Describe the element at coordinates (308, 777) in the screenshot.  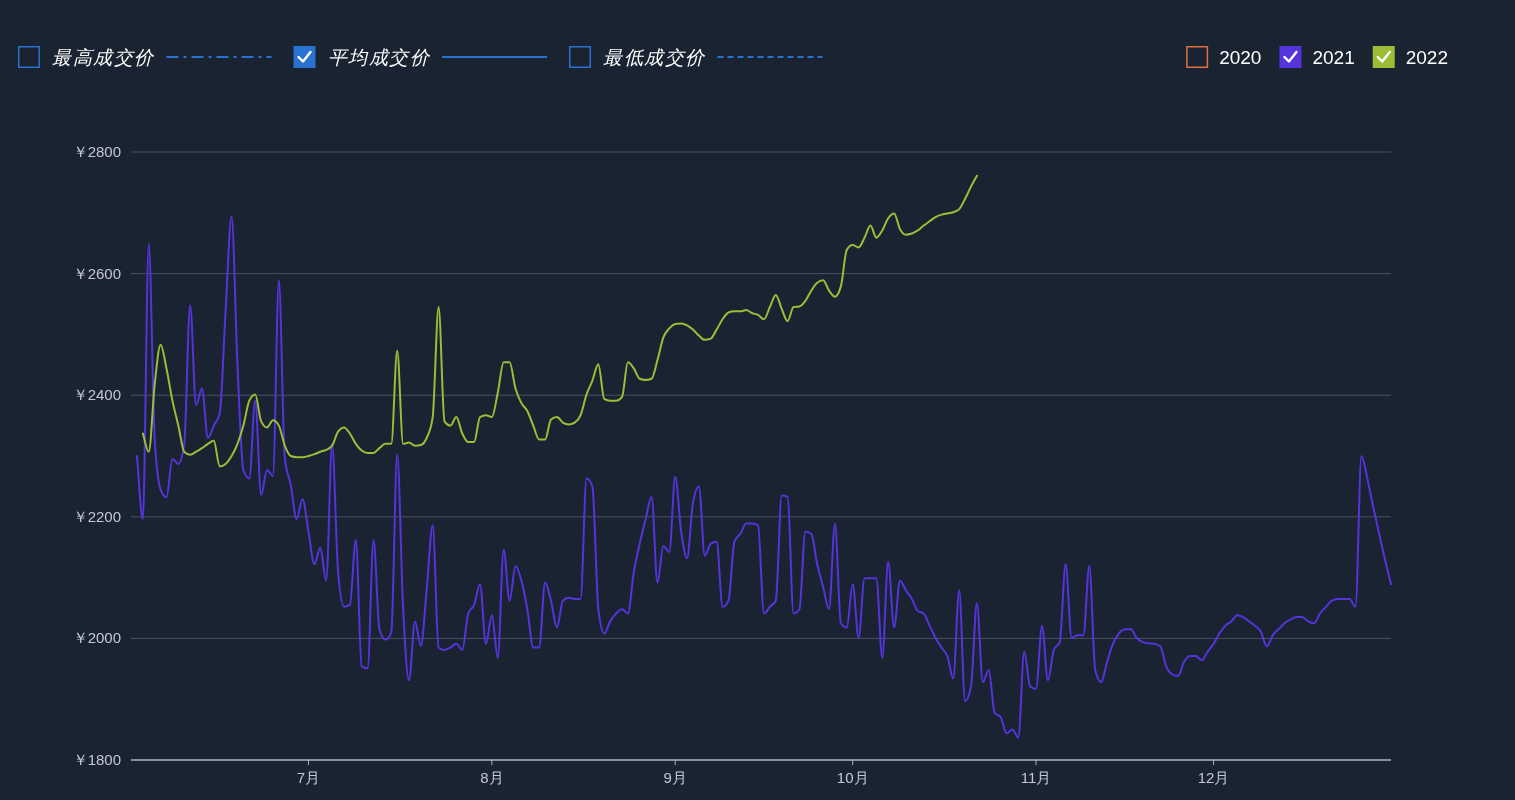
I see `x-tick-label: 7月` at that location.